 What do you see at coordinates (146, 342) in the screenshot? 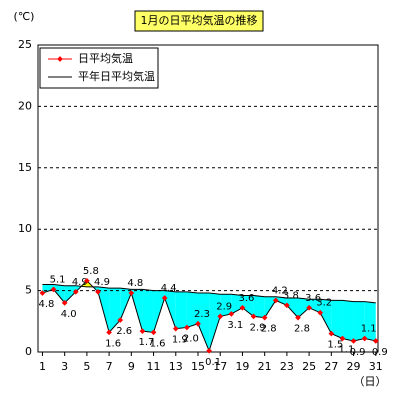
I see `value-label: 1.7` at bounding box center [146, 342].